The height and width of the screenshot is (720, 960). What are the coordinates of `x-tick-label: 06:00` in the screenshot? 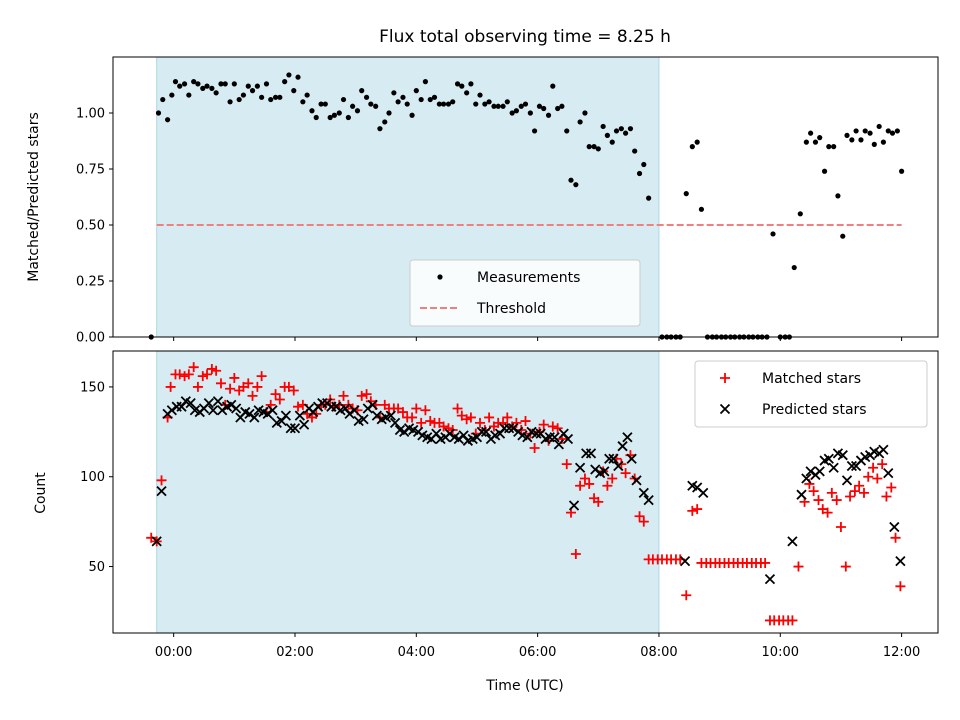 It's located at (537, 652).